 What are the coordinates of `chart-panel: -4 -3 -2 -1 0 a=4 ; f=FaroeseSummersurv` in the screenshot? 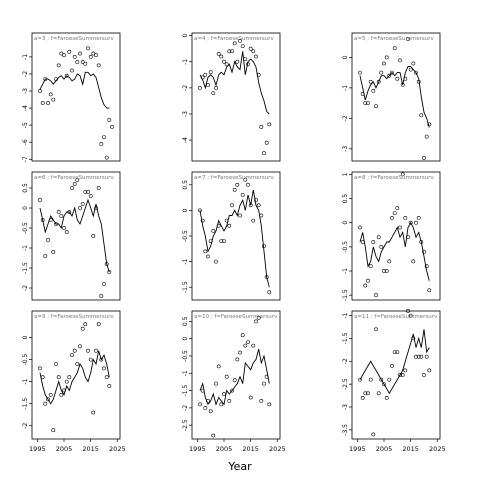 It's located at (231, 97).